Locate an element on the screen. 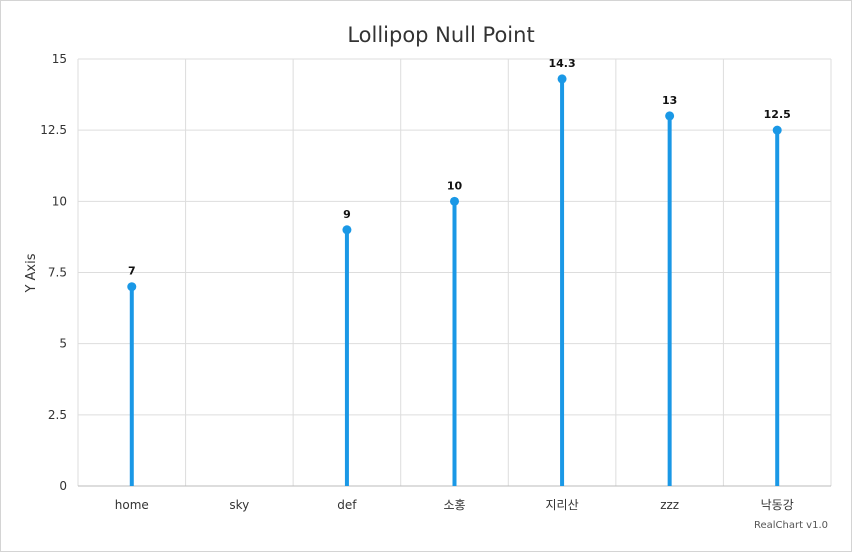  x-tick-label: sky is located at coordinates (239, 505).